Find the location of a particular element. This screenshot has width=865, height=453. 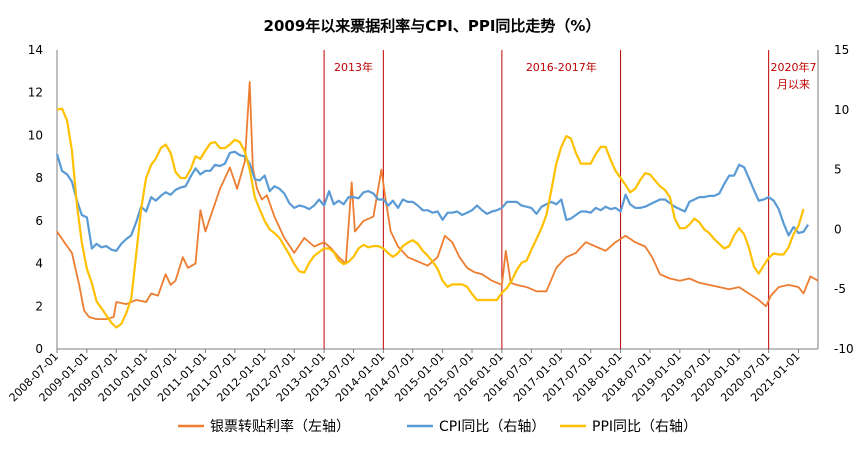

left-axis-tick-label: 14 is located at coordinates (35, 50).